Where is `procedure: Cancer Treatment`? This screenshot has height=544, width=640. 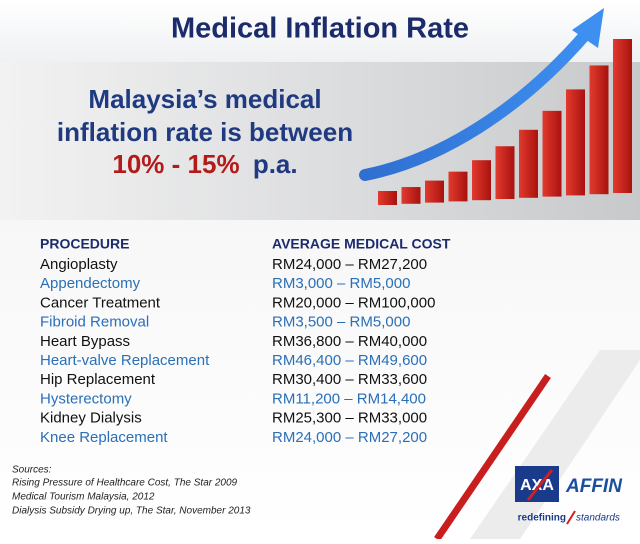
procedure: Cancer Treatment is located at coordinates (100, 302).